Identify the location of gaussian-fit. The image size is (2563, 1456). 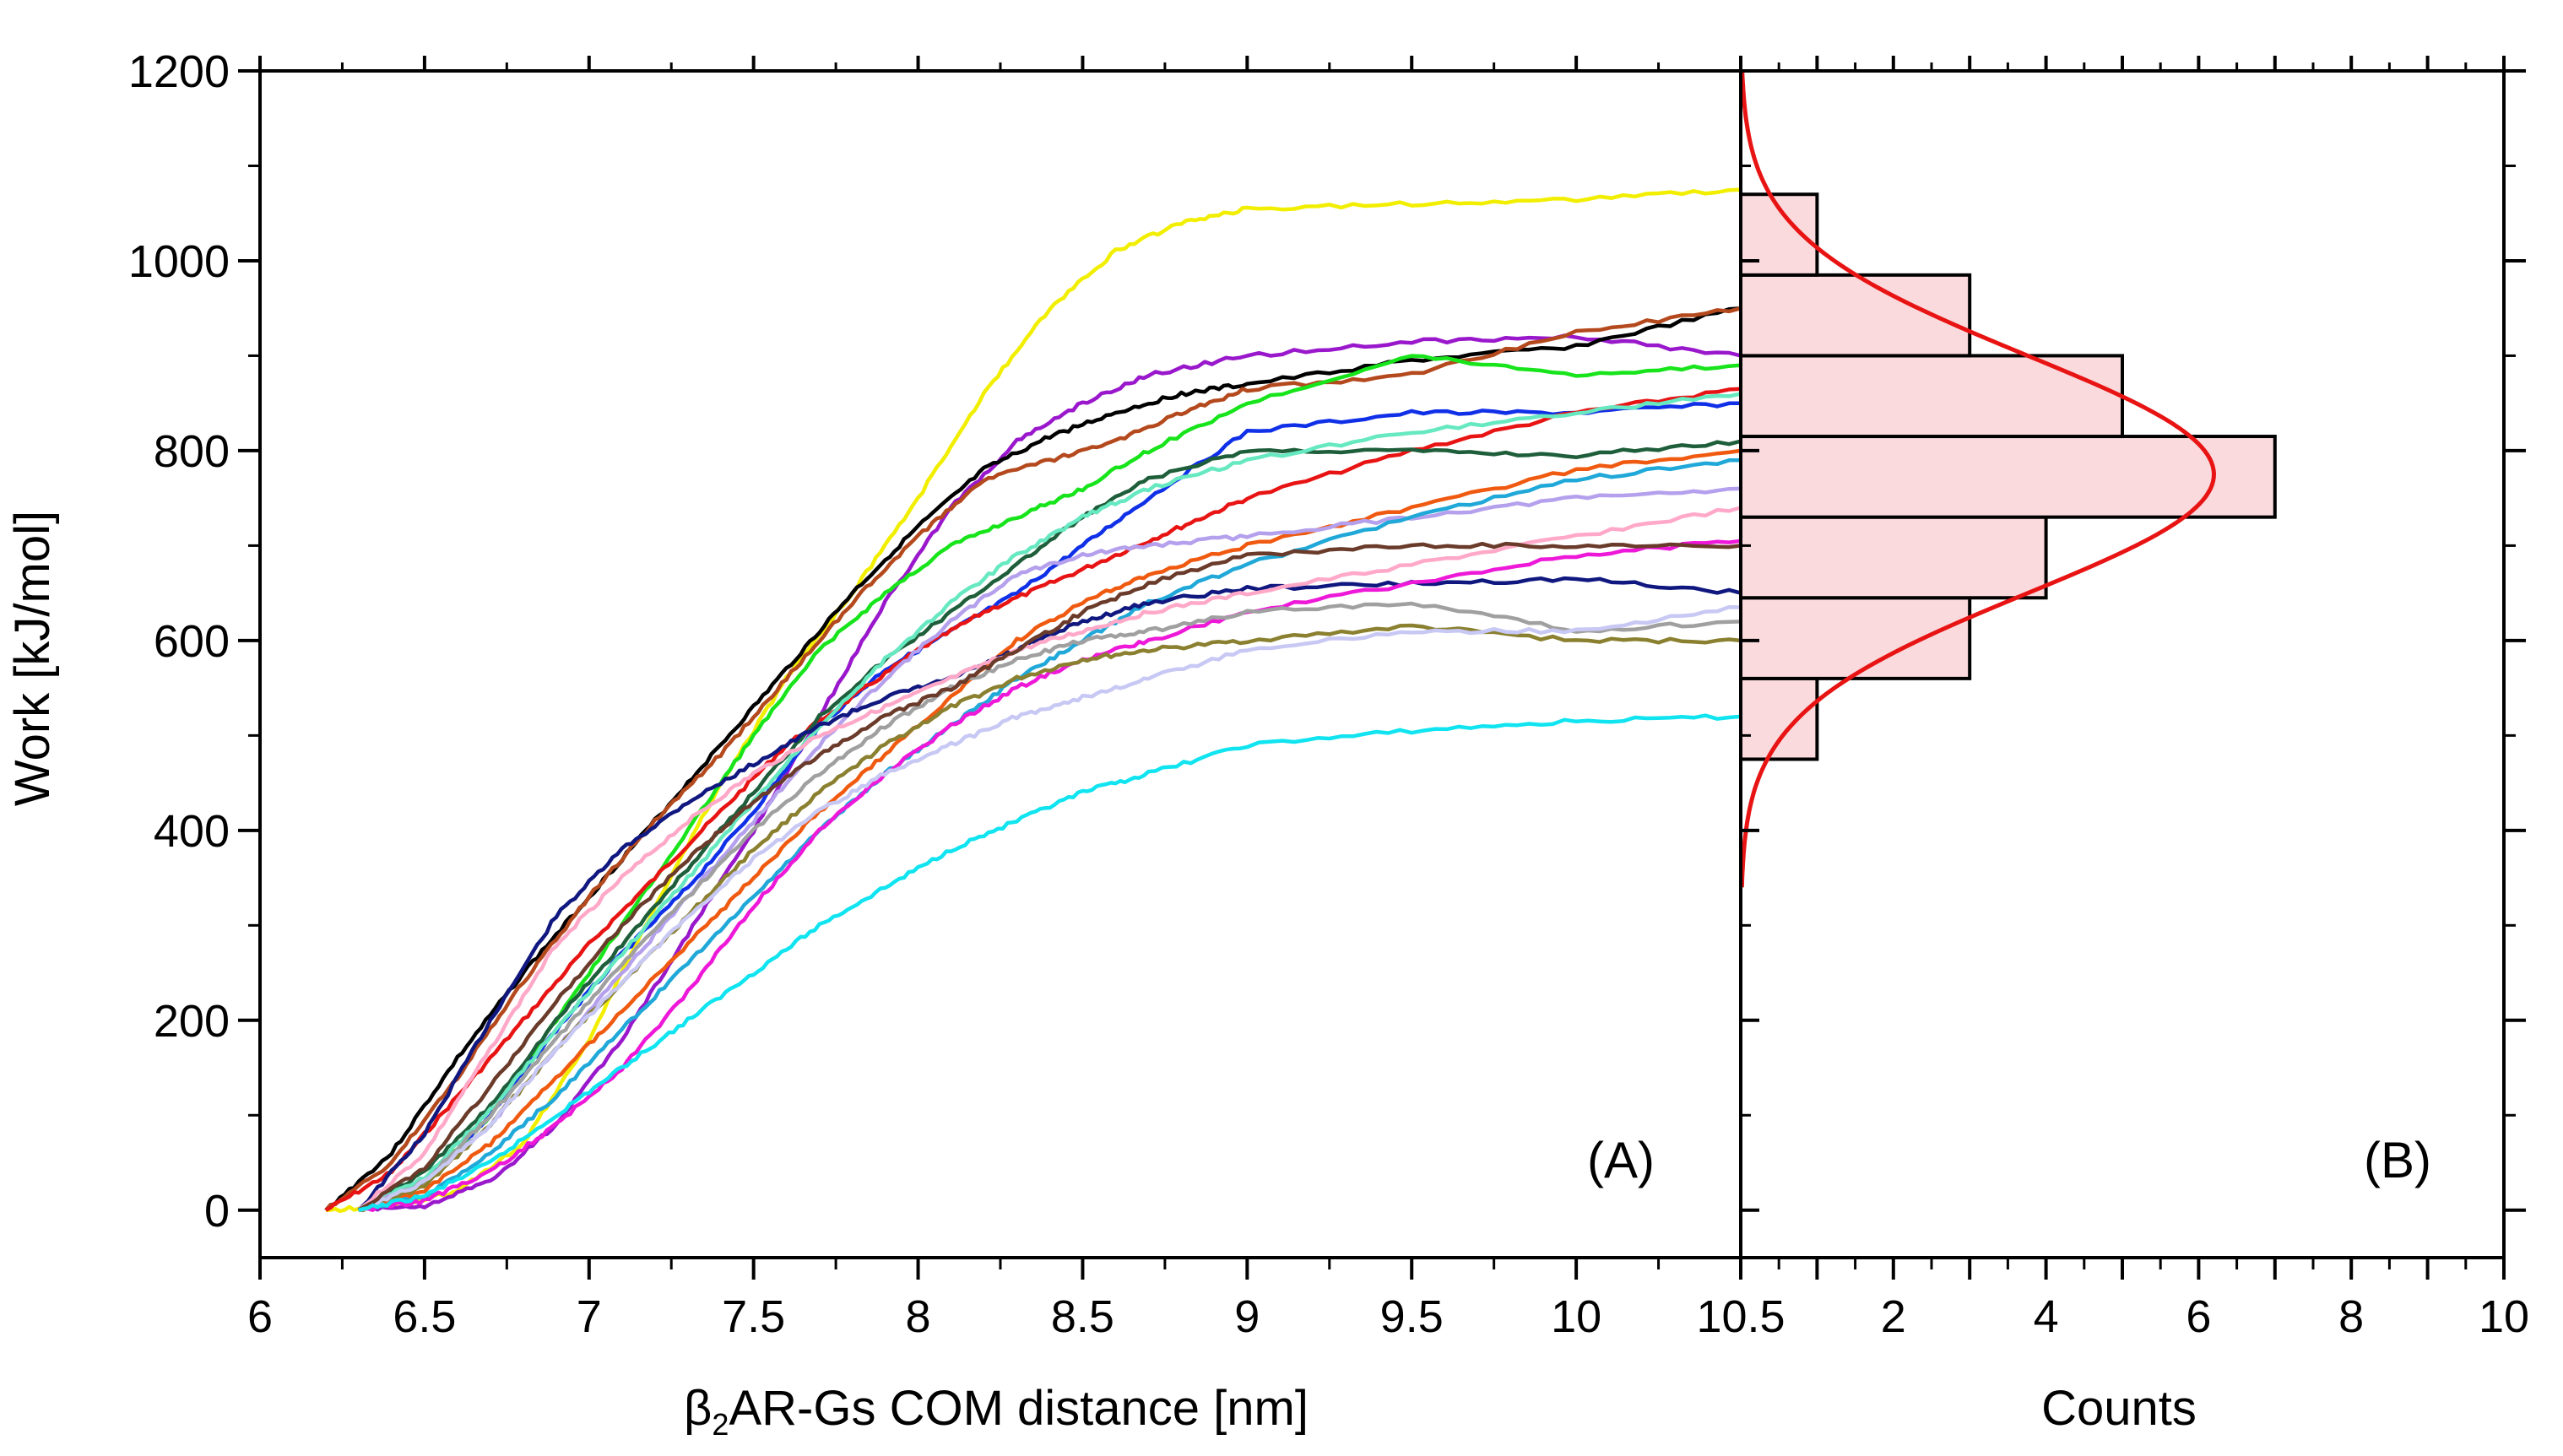
(1978, 479).